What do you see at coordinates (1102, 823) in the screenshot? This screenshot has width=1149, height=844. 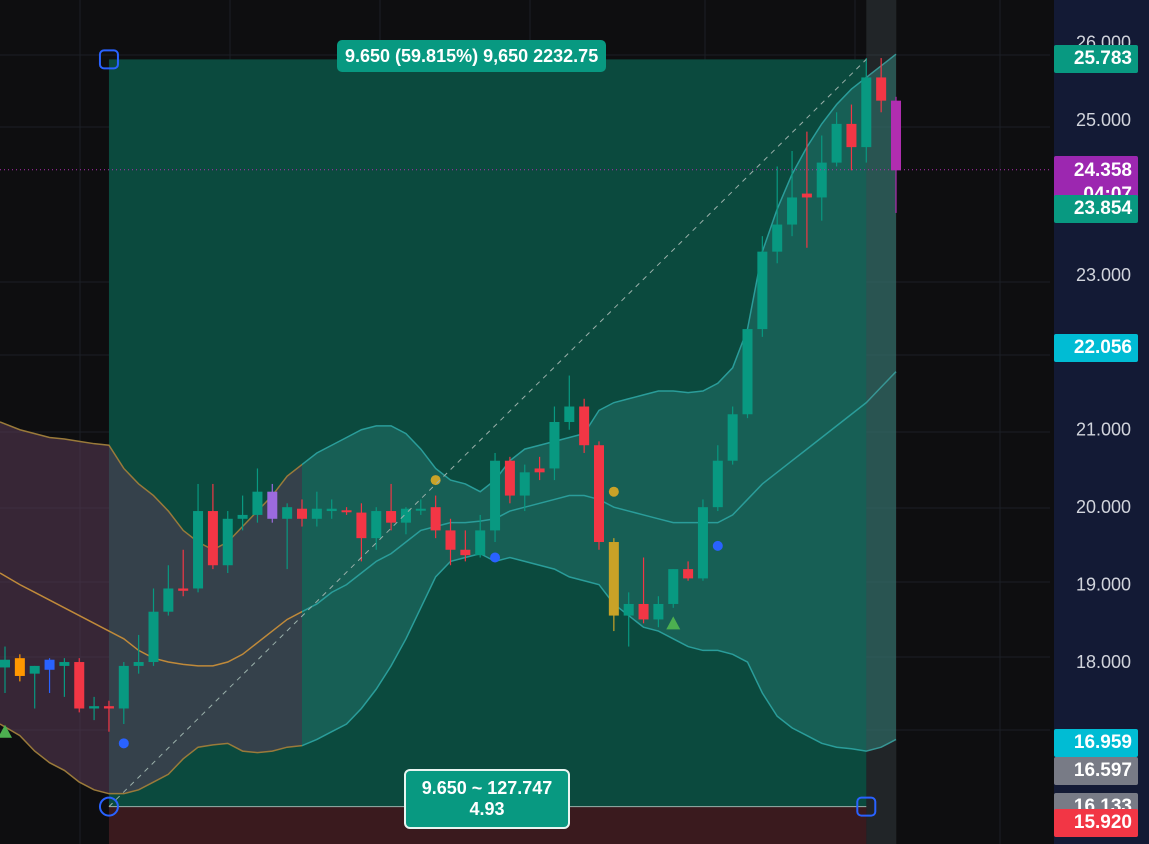 I see `price-badge-value: 15.920` at bounding box center [1102, 823].